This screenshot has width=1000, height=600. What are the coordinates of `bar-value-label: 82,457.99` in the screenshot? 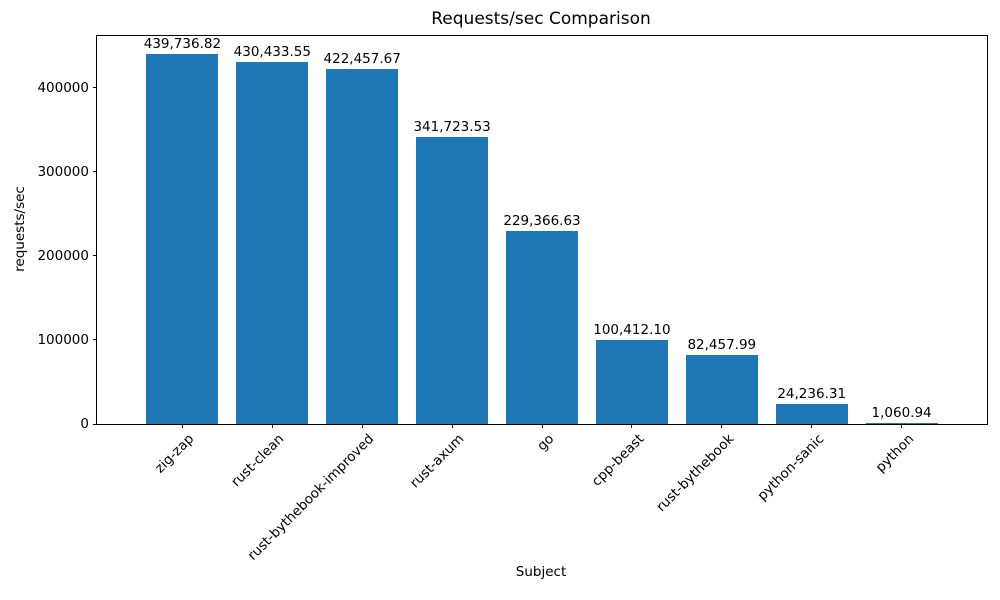 It's located at (722, 344).